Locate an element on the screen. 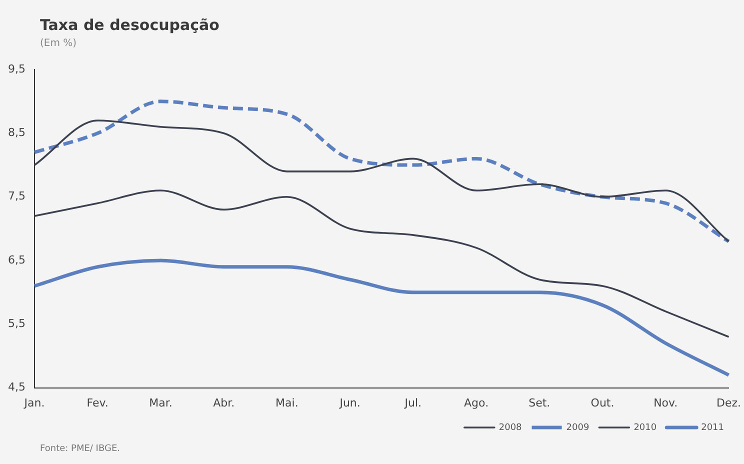 The width and height of the screenshot is (744, 464). x-tick-label: Dez. is located at coordinates (729, 403).